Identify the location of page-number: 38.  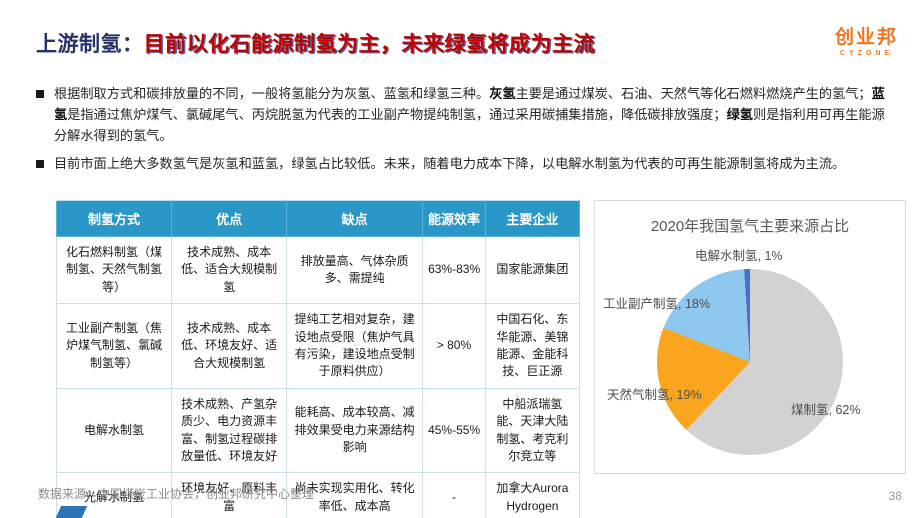
(895, 496).